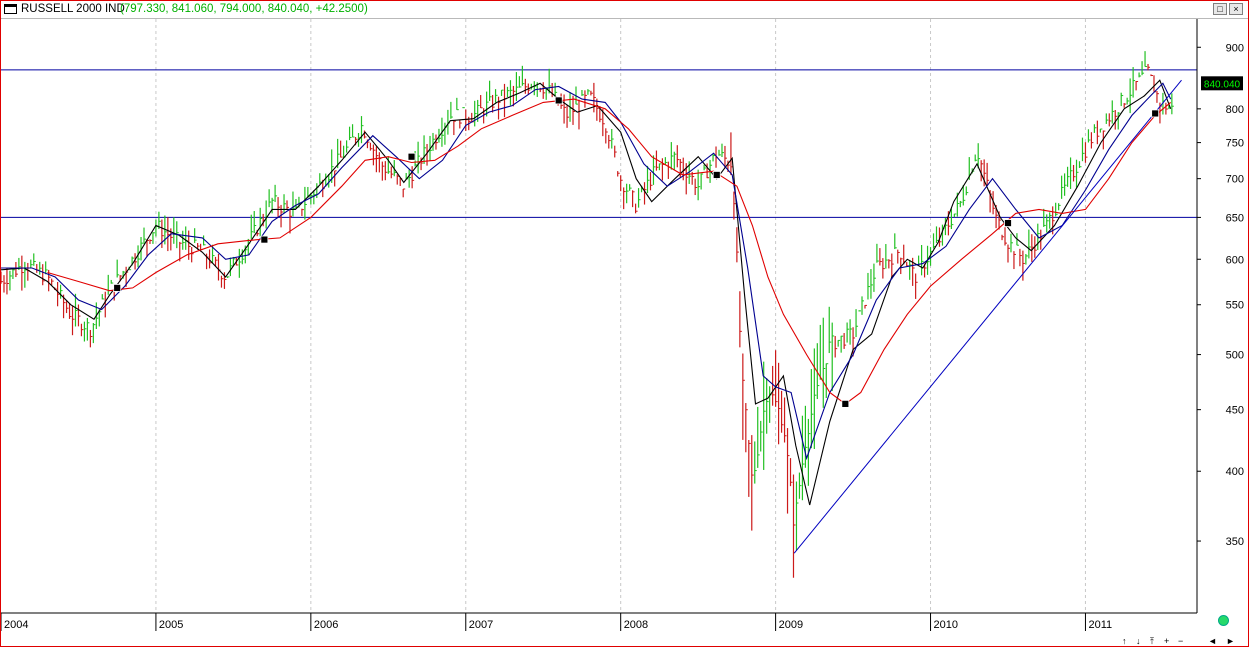 The width and height of the screenshot is (1249, 647). I want to click on first-icon: ⤒, so click(1152, 641).